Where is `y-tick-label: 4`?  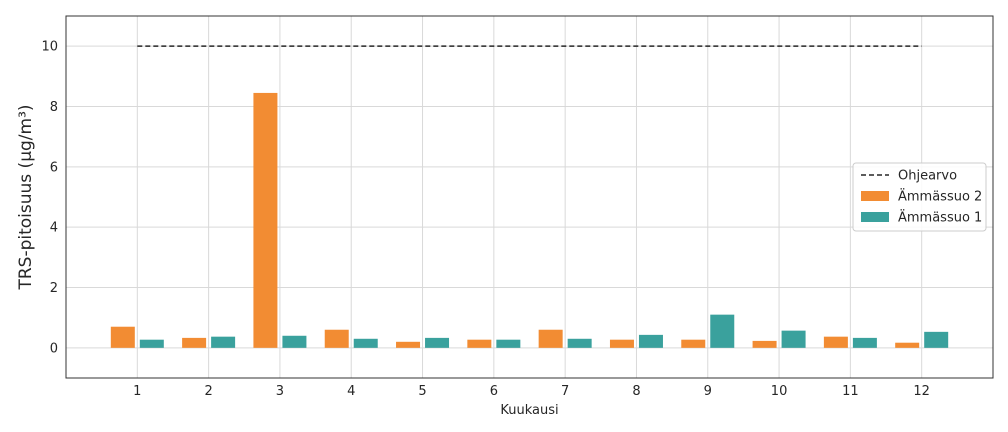
y-tick-label: 4 is located at coordinates (54, 228).